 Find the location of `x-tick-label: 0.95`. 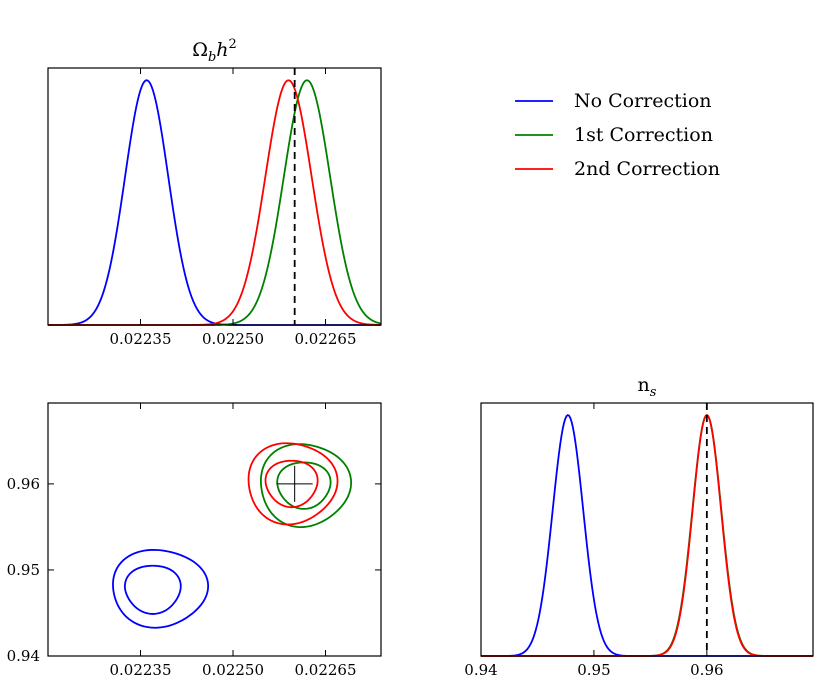

x-tick-label: 0.95 is located at coordinates (593, 670).